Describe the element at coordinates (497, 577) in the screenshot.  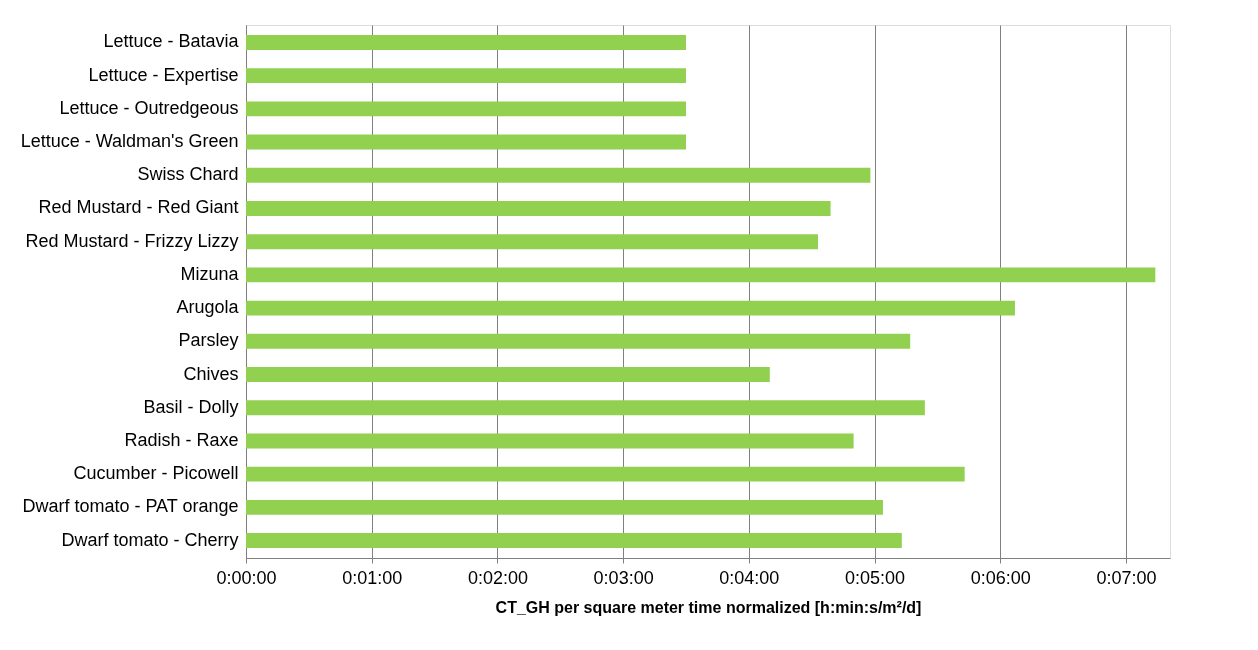
I see `x-tick-label: 0:02:00` at that location.